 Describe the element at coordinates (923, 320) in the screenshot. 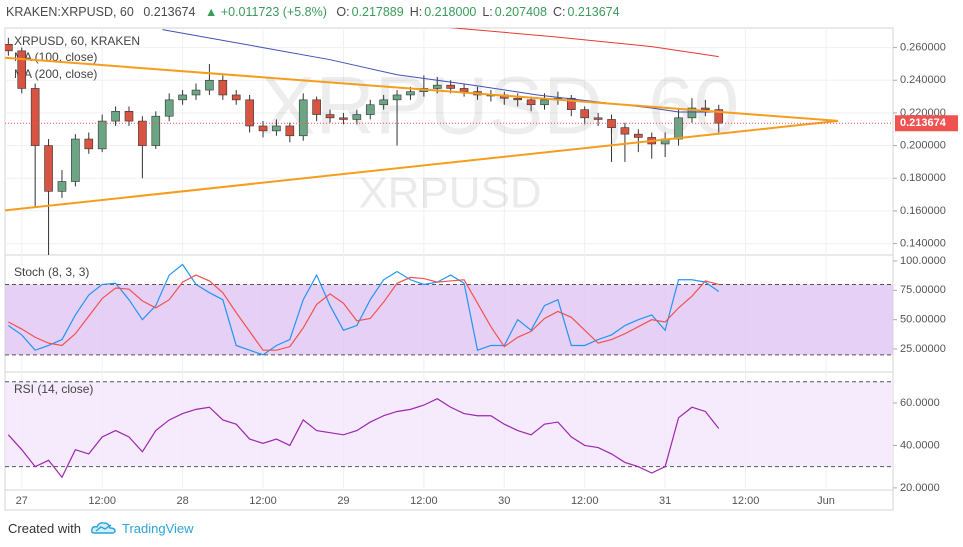

I see `y-tick-label: 50.00000` at that location.